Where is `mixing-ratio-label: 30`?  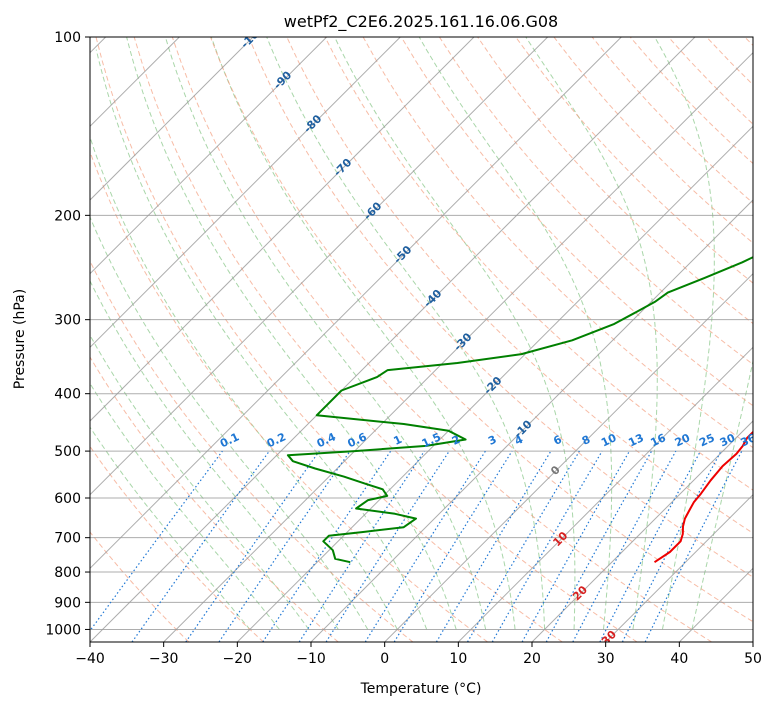
mixing-ratio-label: 30 is located at coordinates (728, 440).